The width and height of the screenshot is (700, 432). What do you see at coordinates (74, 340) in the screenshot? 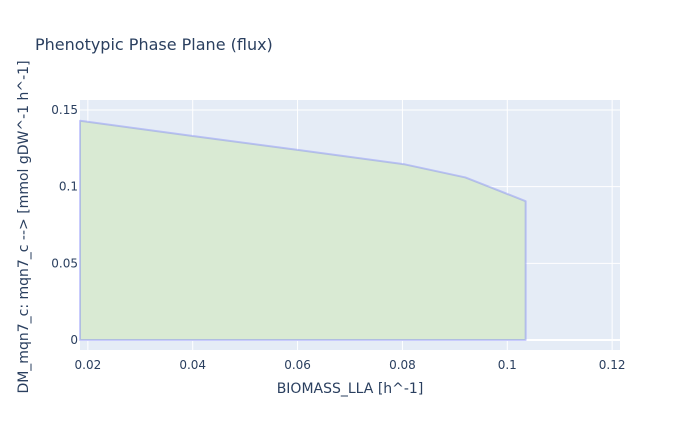
I see `y-tick-label: 0` at bounding box center [74, 340].